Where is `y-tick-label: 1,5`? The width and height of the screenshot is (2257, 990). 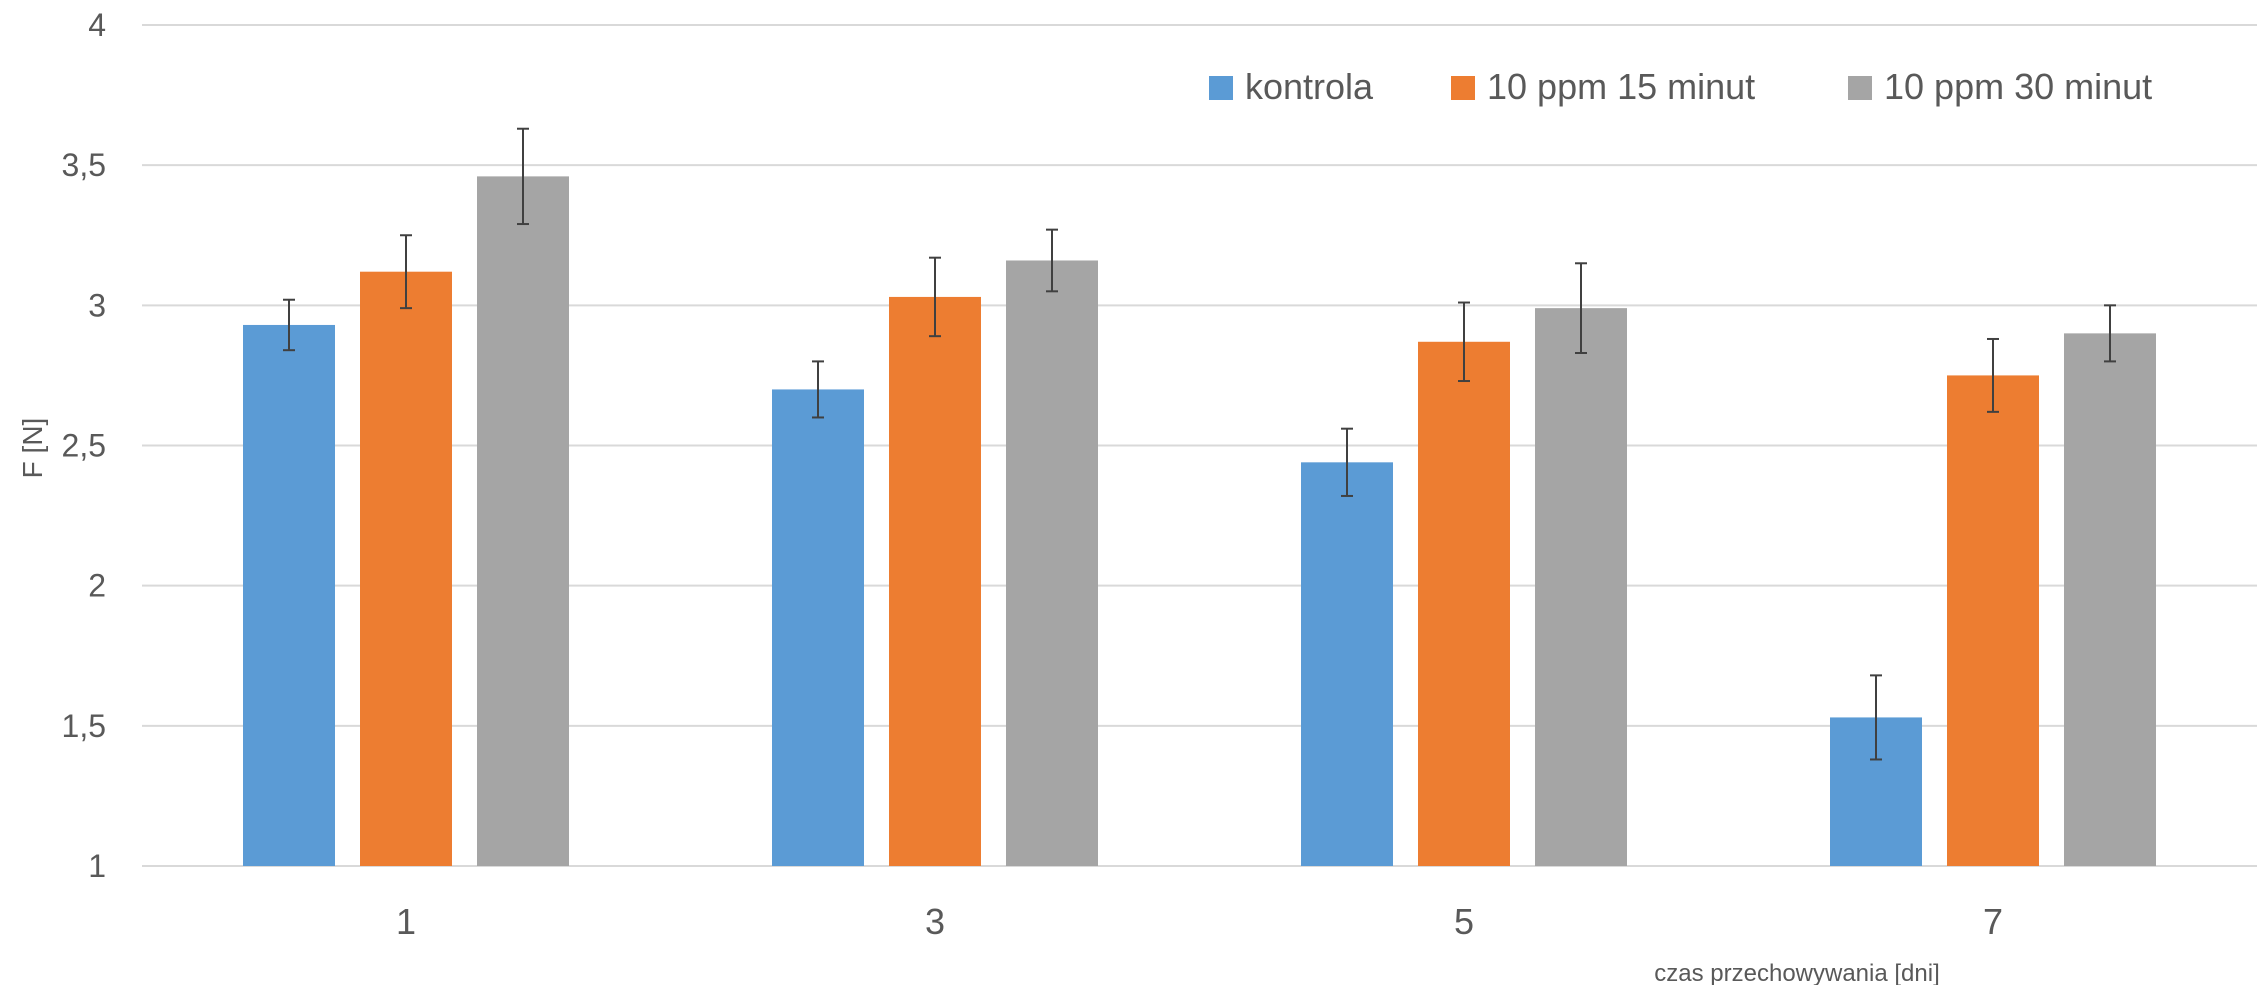
y-tick-label: 1,5 is located at coordinates (84, 726).